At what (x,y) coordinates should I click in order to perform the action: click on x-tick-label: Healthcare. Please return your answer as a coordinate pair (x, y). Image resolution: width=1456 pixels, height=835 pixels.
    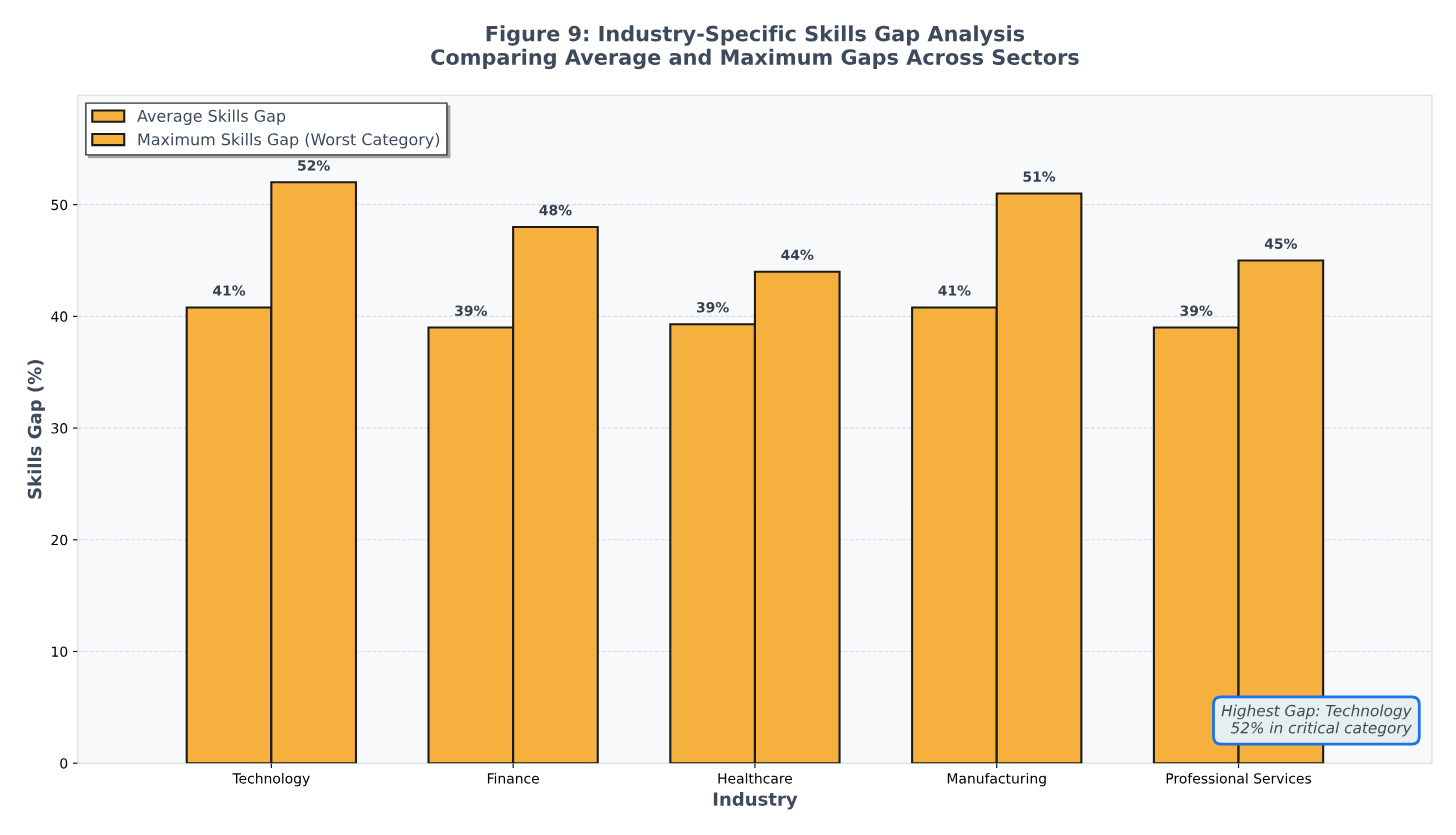
    Looking at the image, I should click on (755, 778).